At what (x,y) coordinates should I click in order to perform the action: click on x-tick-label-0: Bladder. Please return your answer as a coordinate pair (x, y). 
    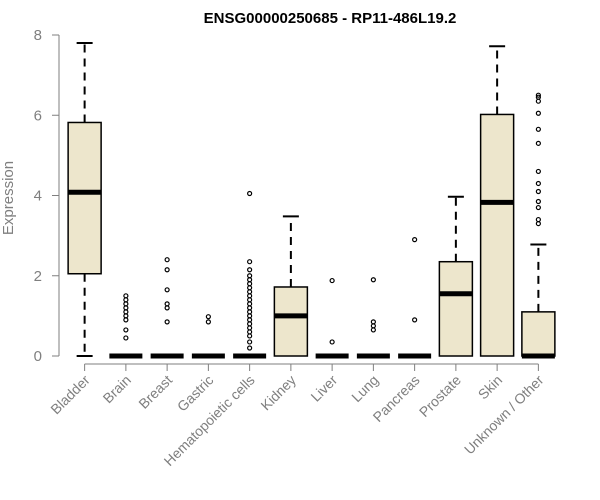
    Looking at the image, I should click on (70, 395).